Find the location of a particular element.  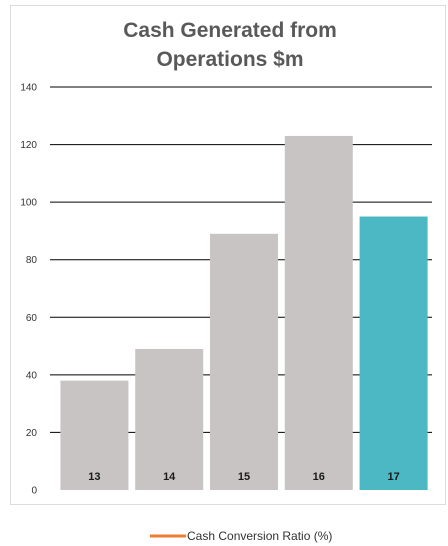

x-category-label: 13 is located at coordinates (94, 477).